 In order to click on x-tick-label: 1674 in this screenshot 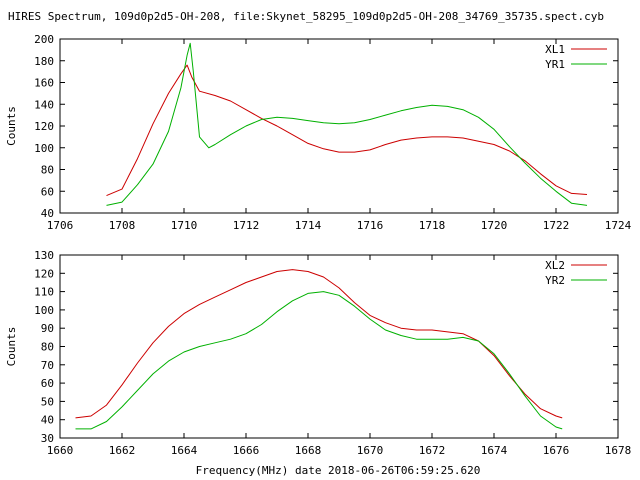, I will do `click(494, 450)`.